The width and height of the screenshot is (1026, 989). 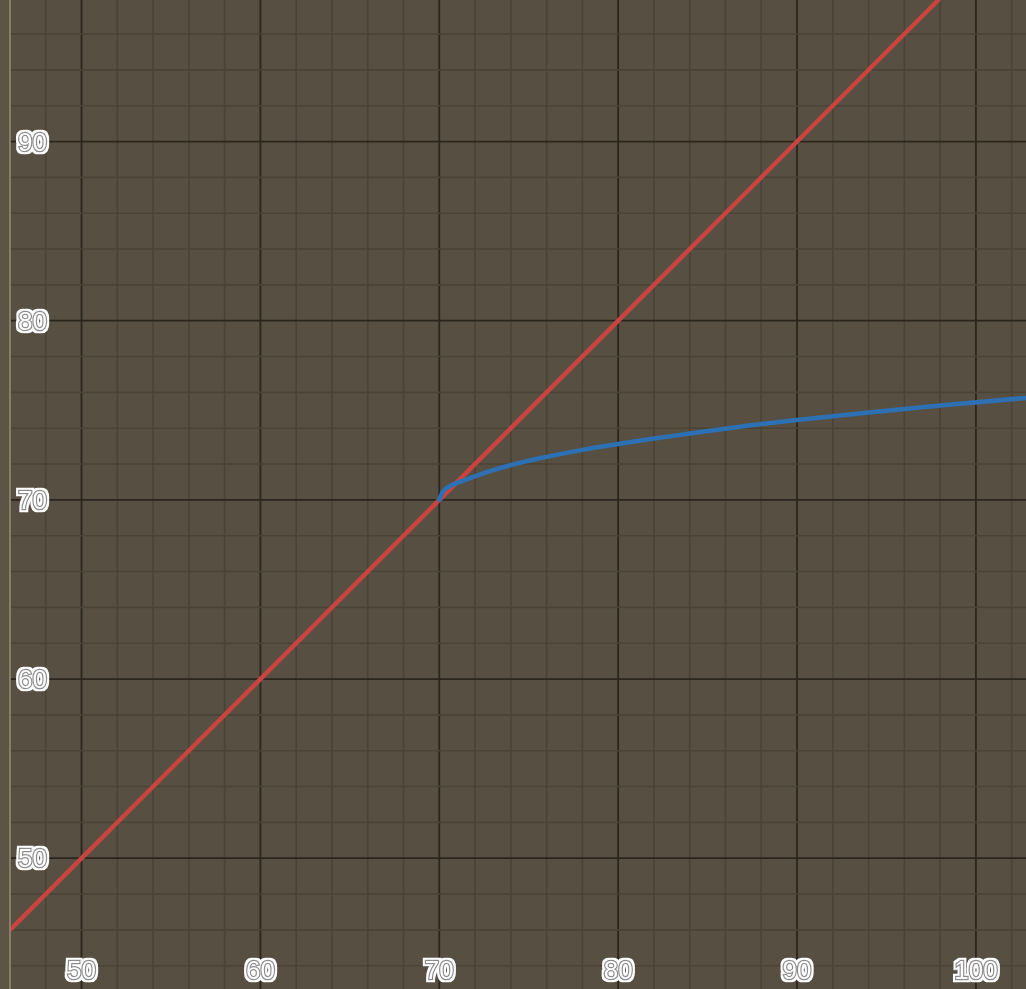 What do you see at coordinates (32, 320) in the screenshot?
I see `y-tick-label: 80` at bounding box center [32, 320].